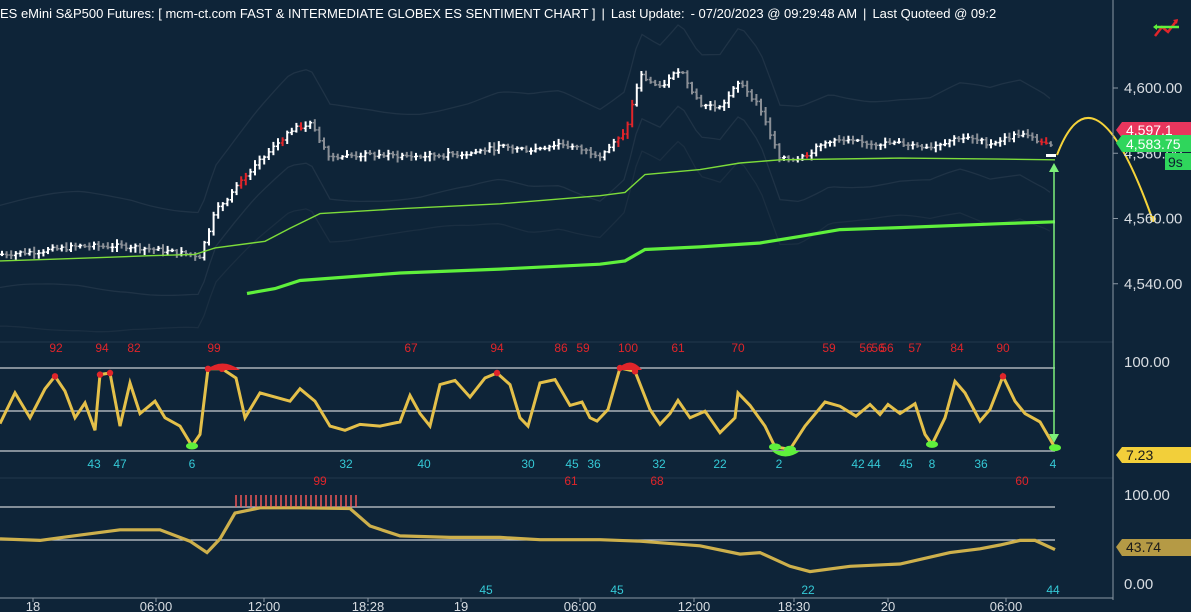  What do you see at coordinates (368, 605) in the screenshot?
I see `time-tick-label: 18:28` at bounding box center [368, 605].